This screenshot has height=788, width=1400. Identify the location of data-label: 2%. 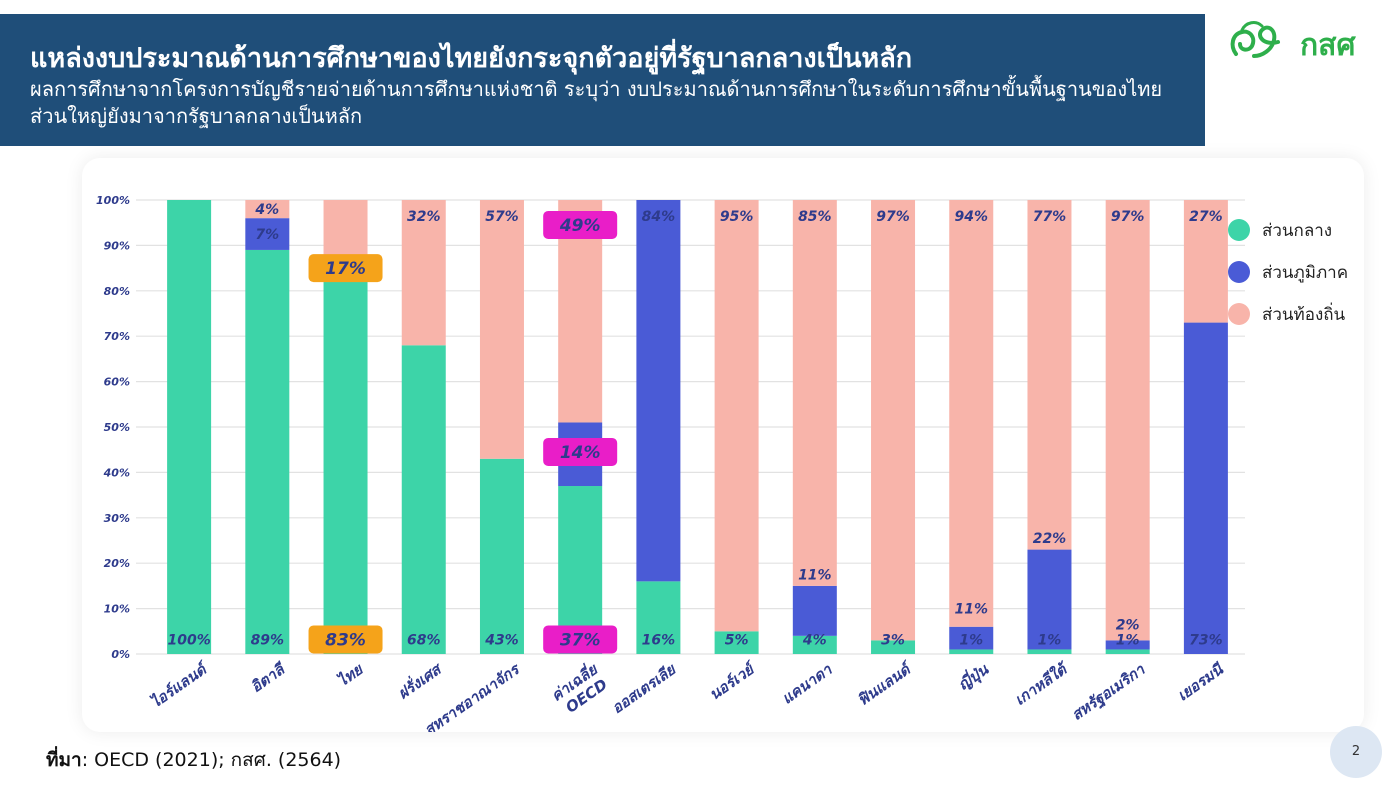
(1128, 625).